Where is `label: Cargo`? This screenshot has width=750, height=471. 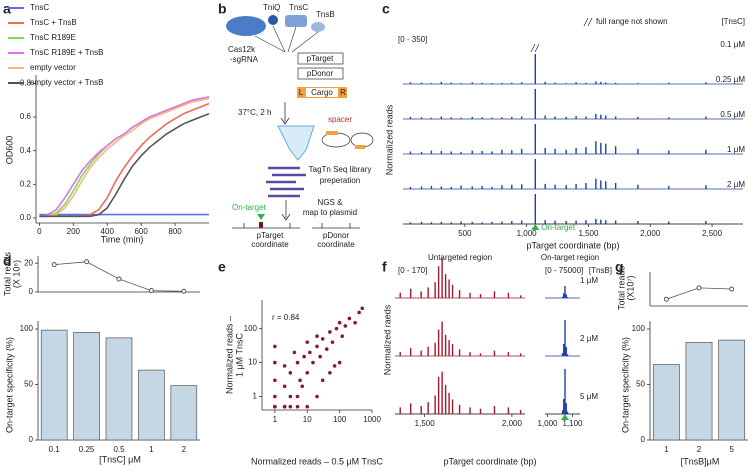
label: Cargo is located at coordinates (322, 92).